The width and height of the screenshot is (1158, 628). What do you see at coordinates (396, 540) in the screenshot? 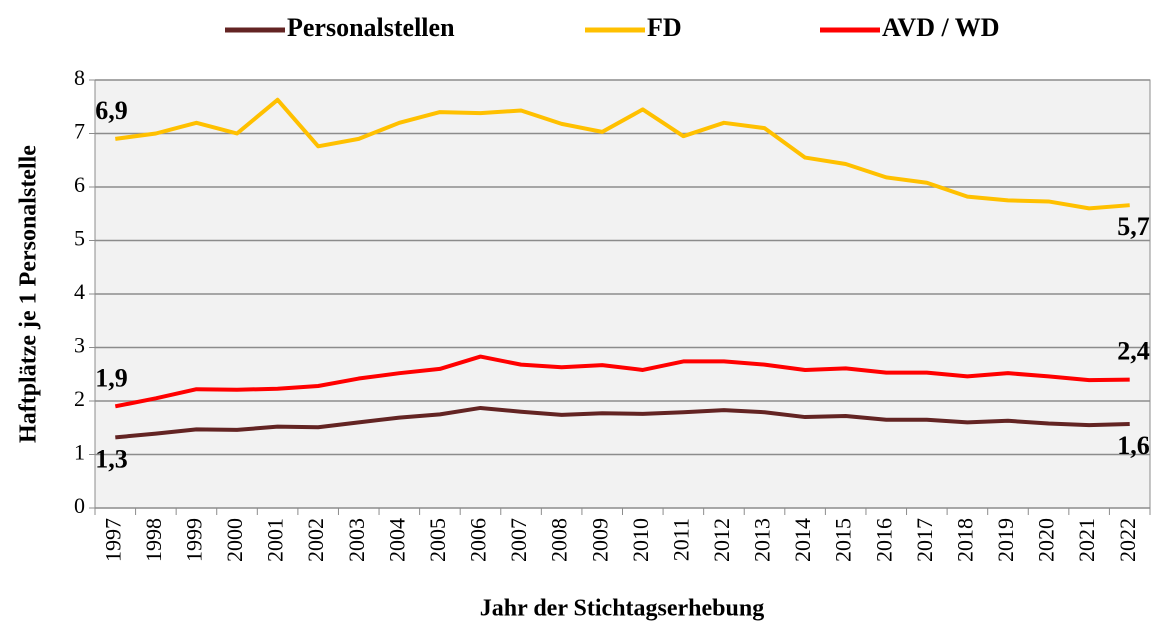
I see `x-tick-label: 2004` at bounding box center [396, 540].